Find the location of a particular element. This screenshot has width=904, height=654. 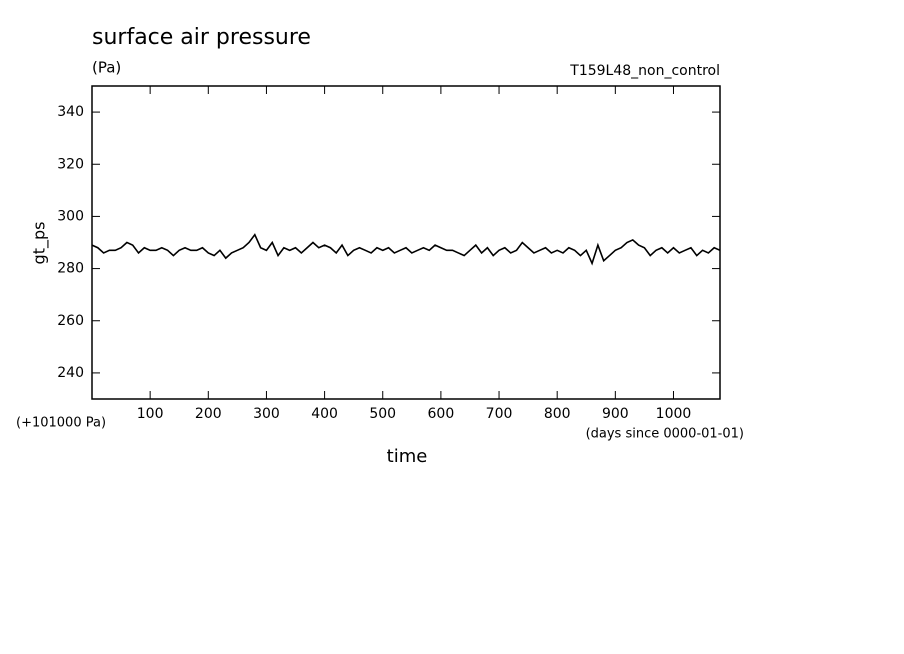

x-tick-label: 100 is located at coordinates (150, 414).